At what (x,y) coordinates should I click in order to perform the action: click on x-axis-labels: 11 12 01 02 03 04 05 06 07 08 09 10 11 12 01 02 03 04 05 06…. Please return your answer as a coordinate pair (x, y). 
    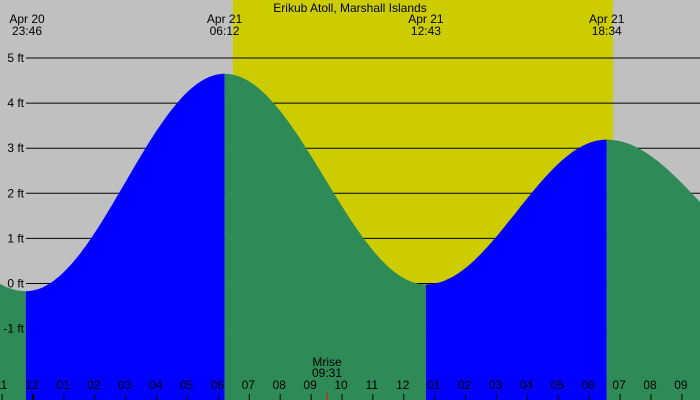
    Looking at the image, I should click on (344, 385).